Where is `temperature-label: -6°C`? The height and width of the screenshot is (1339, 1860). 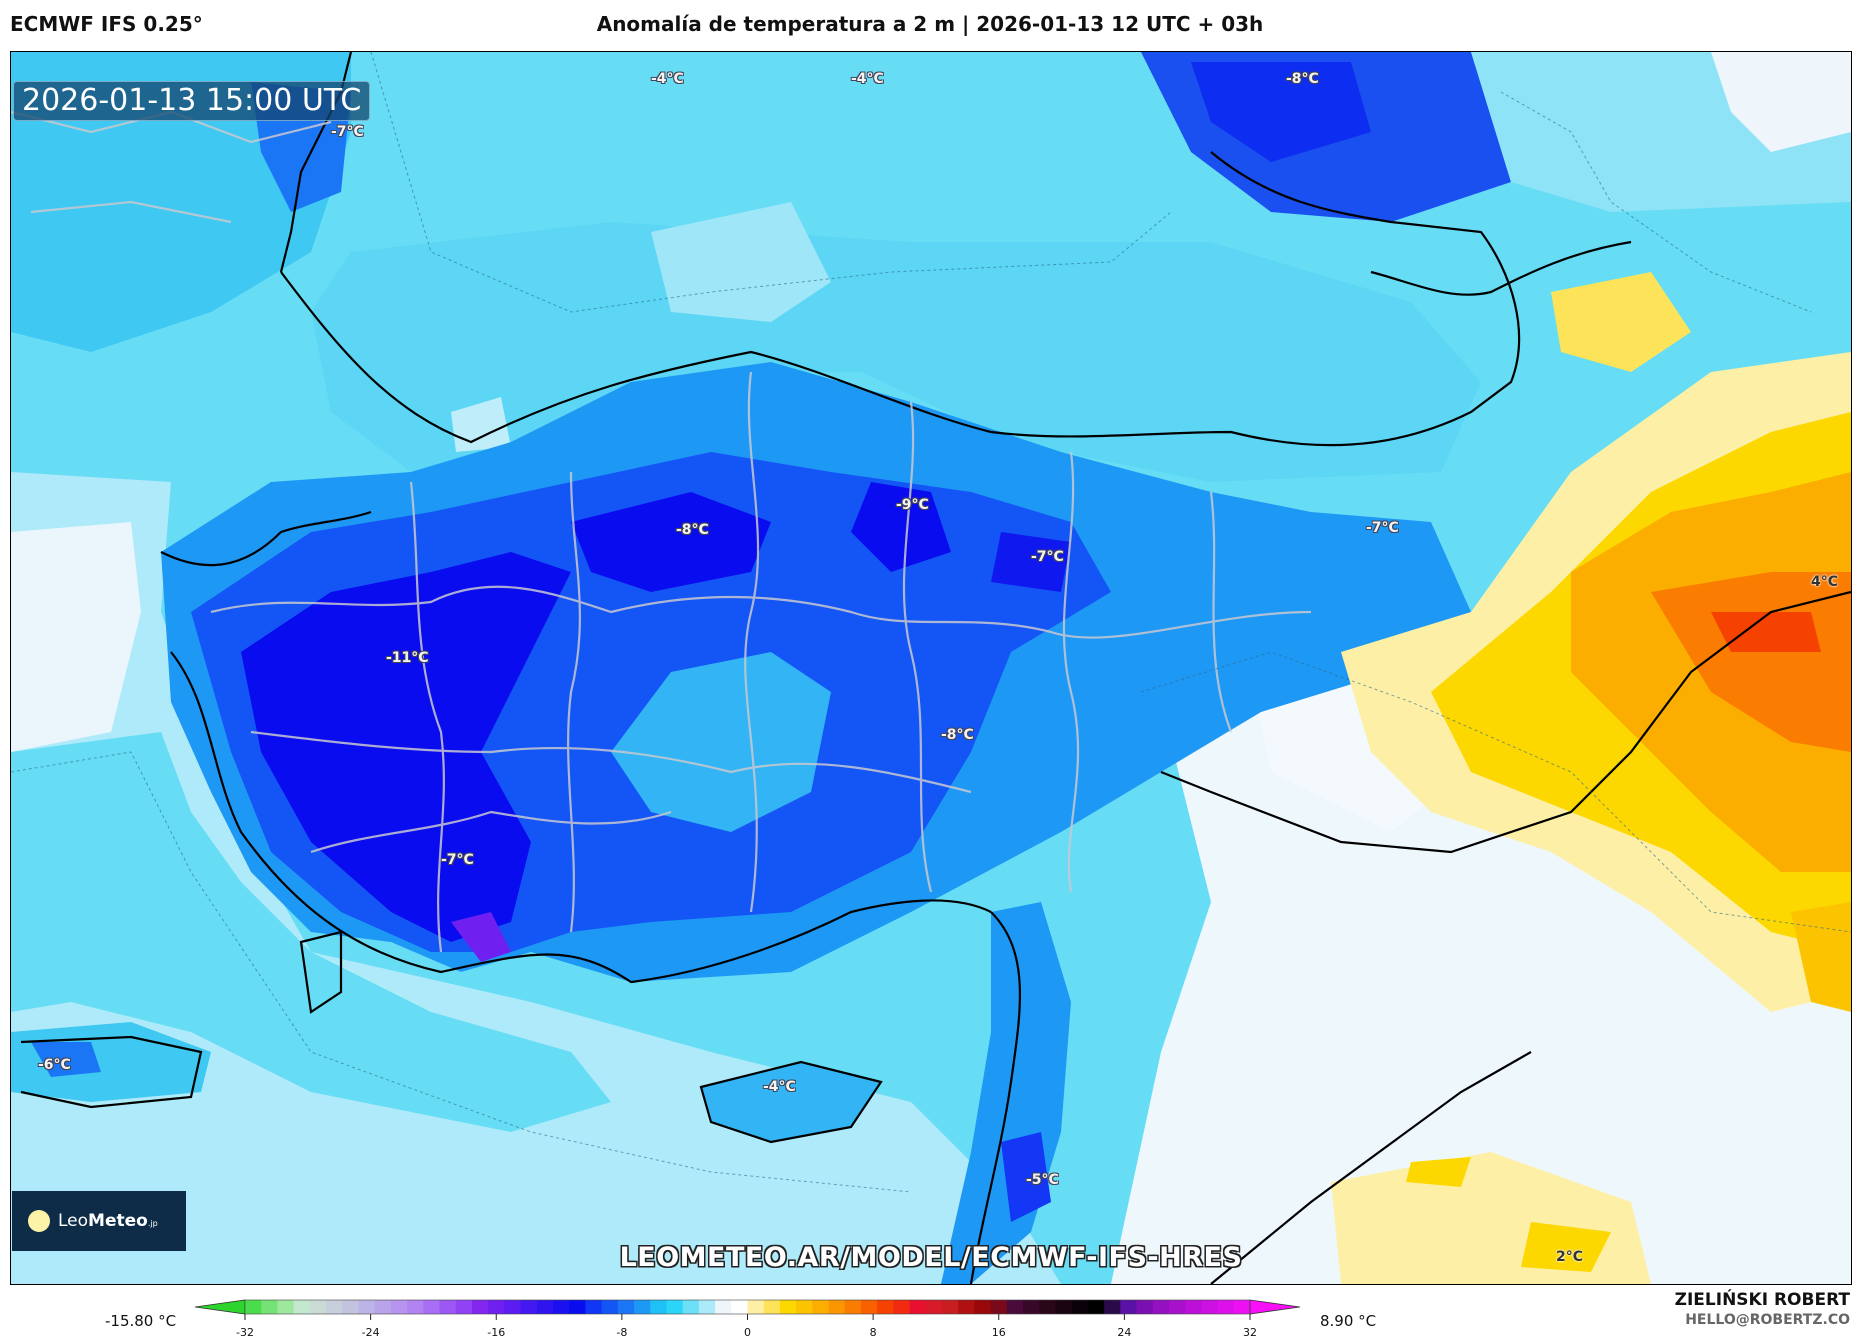
temperature-label: -6°C is located at coordinates (54, 1065).